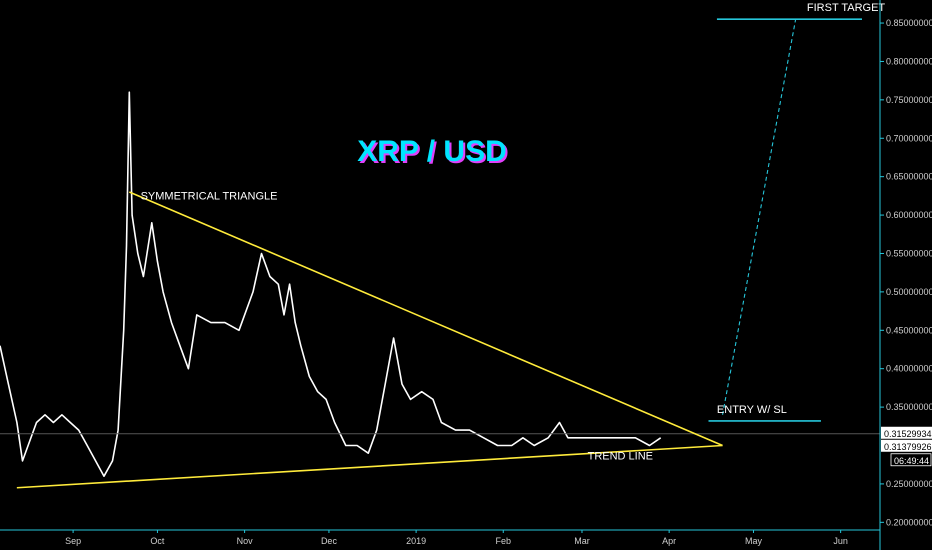  What do you see at coordinates (909, 522) in the screenshot?
I see `y-tick-label: 0.20000000` at bounding box center [909, 522].